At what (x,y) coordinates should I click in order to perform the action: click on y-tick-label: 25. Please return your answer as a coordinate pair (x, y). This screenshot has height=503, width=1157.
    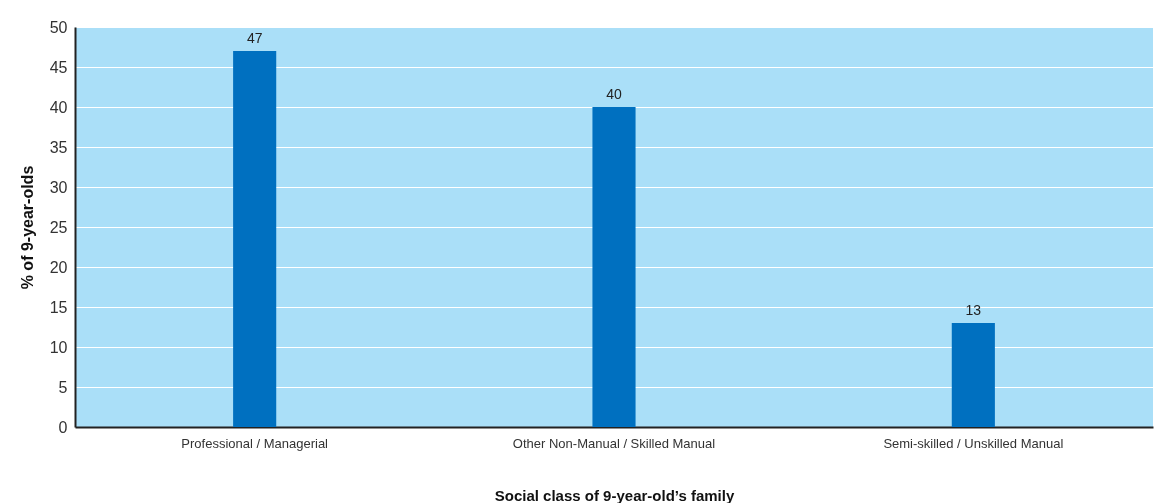
    Looking at the image, I should click on (58, 227).